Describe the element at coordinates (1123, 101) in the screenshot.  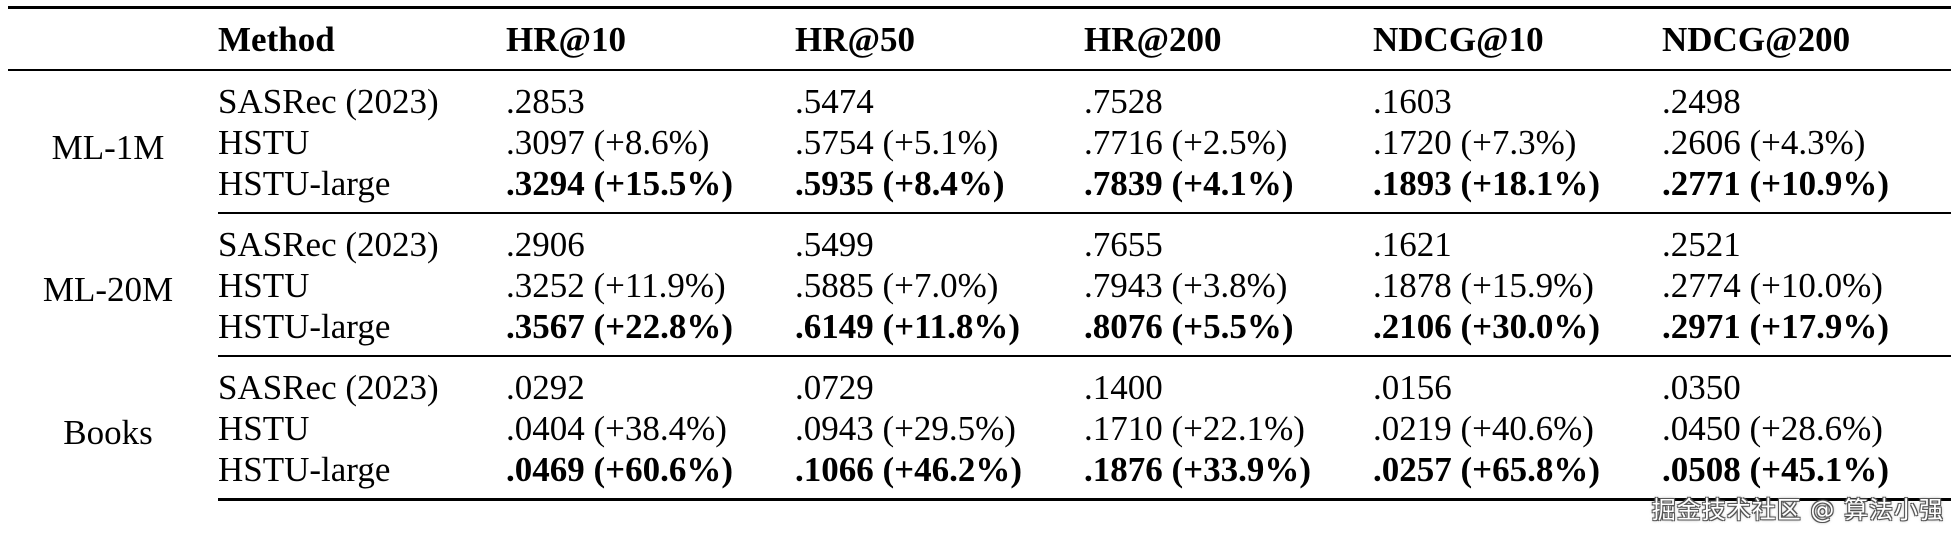
I see `metric-cell: .7528` at that location.